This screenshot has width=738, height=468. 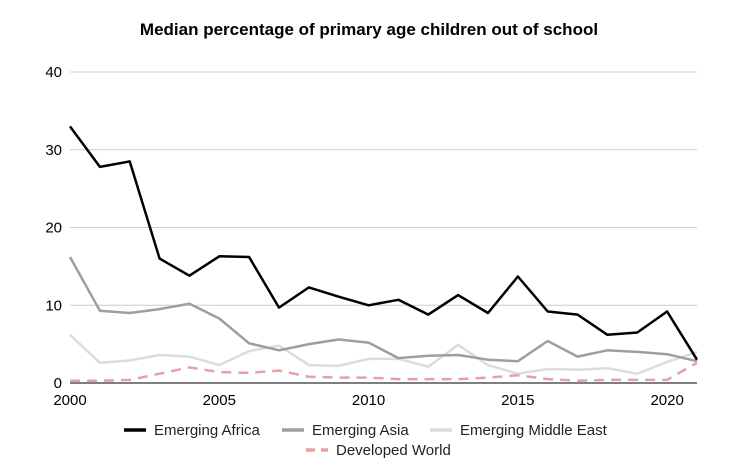 I want to click on legend-item-emerging-middle-east: Emerging Middle East, so click(x=519, y=430).